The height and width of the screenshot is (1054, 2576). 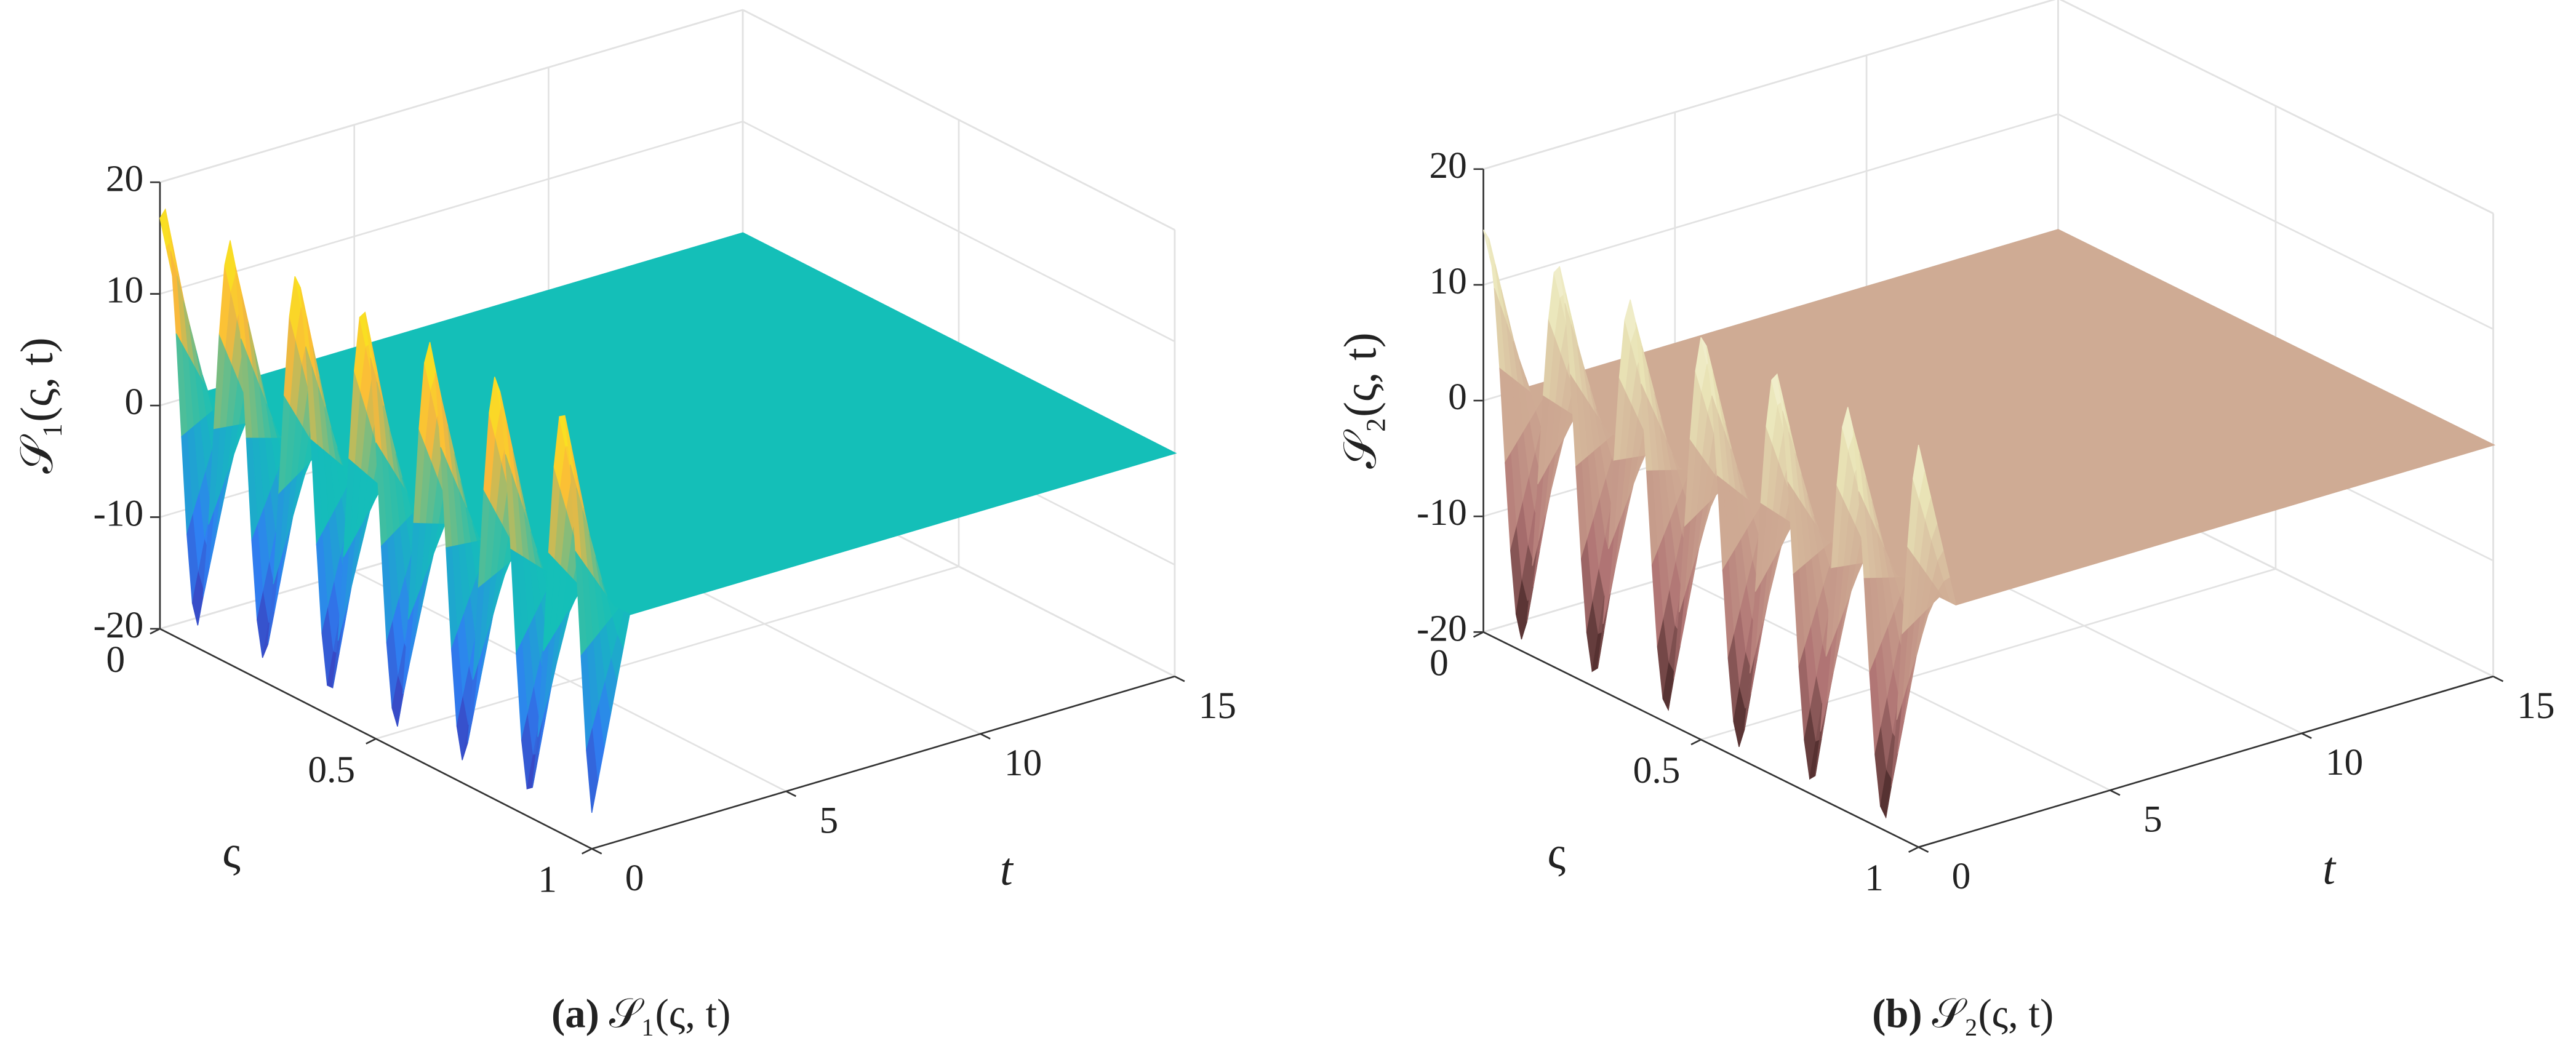 What do you see at coordinates (1897, 1014) in the screenshot?
I see `caption-label: (b)` at bounding box center [1897, 1014].